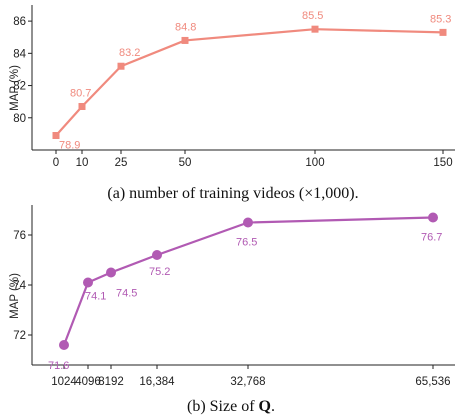  Describe the element at coordinates (314, 163) in the screenshot. I see `chart-a-x-tick-label: 100` at that location.